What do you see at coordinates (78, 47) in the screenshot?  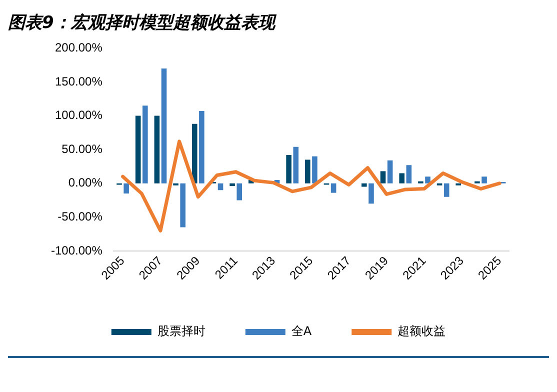 I see `y-tick-label: 200.00%` at bounding box center [78, 47].